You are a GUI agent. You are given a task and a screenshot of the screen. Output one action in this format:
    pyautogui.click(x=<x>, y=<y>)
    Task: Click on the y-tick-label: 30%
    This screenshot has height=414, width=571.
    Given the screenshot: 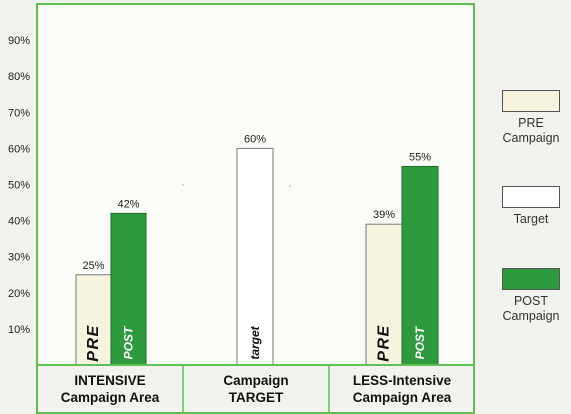 What is the action you would take?
    pyautogui.click(x=19, y=258)
    